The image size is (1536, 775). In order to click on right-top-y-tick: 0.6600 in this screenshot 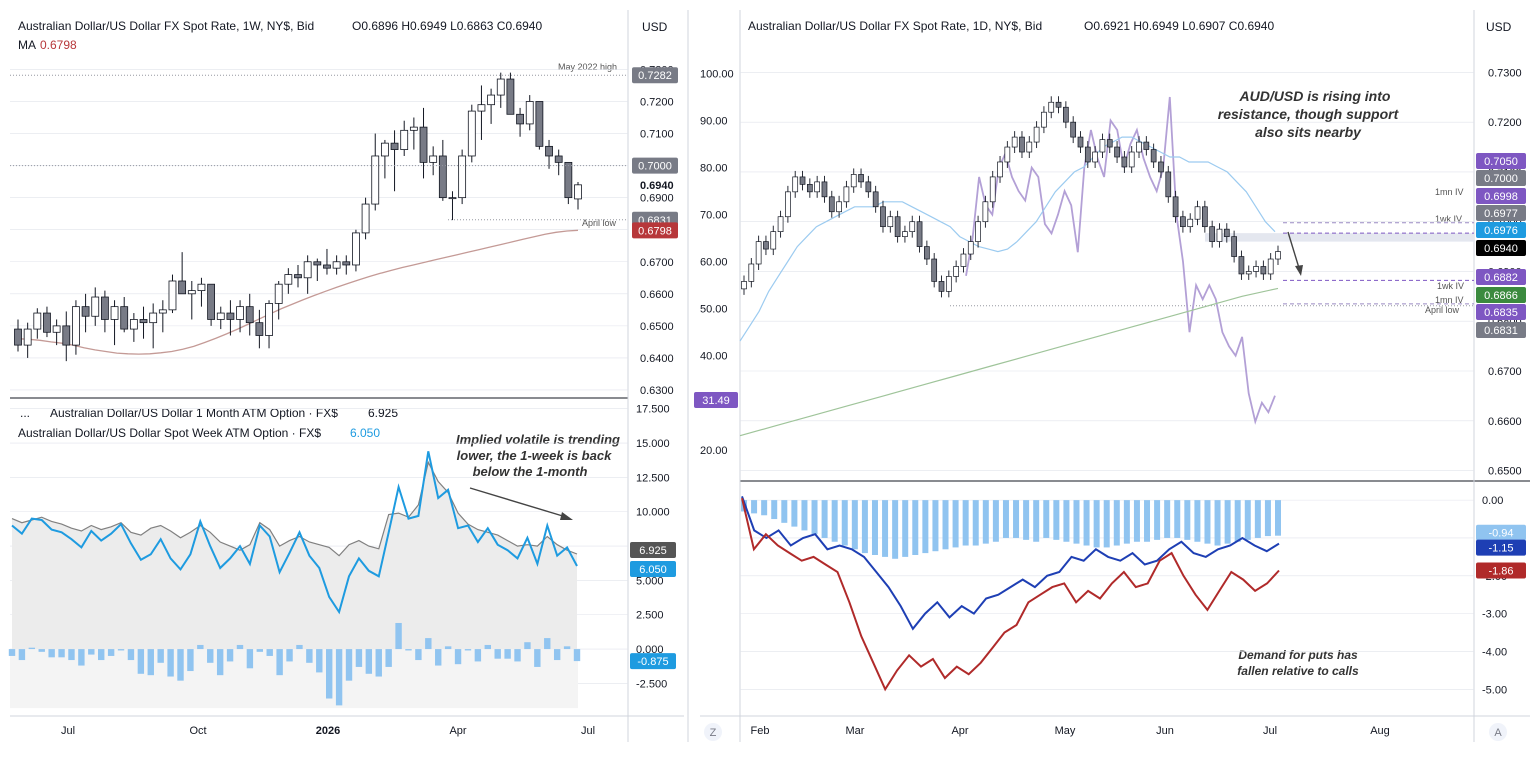, I will do `click(1505, 422)`.